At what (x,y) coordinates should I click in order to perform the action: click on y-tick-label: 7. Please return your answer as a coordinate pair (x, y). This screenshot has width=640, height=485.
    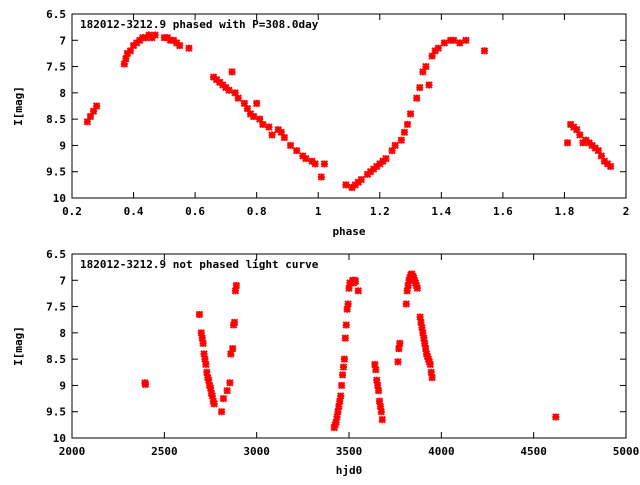
    Looking at the image, I should click on (62, 280).